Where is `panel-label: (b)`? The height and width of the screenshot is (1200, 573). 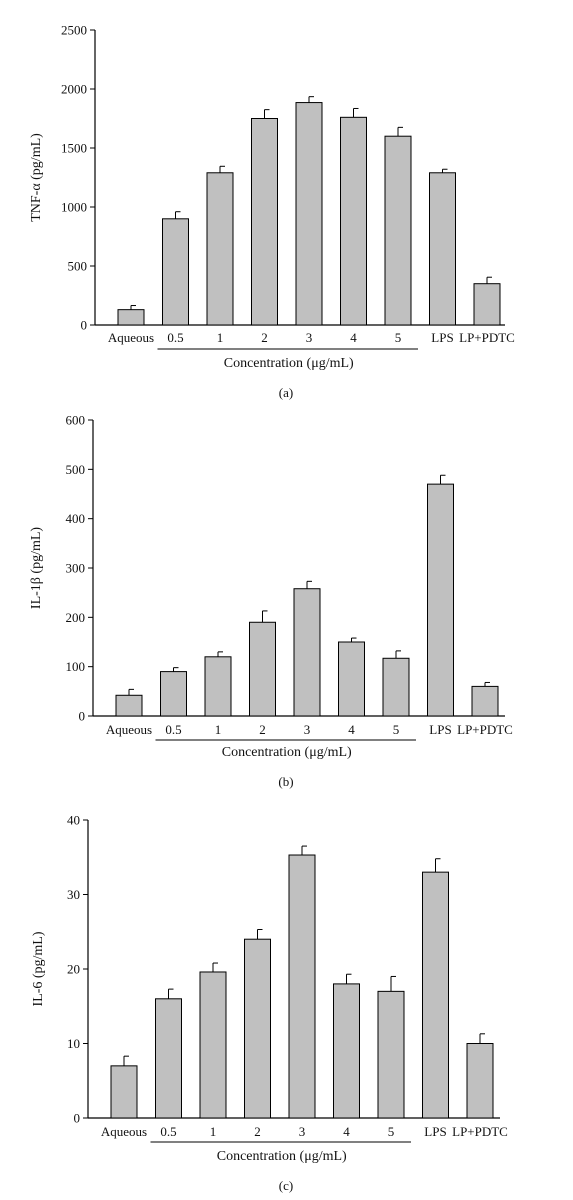
panel-label: (b) is located at coordinates (285, 781).